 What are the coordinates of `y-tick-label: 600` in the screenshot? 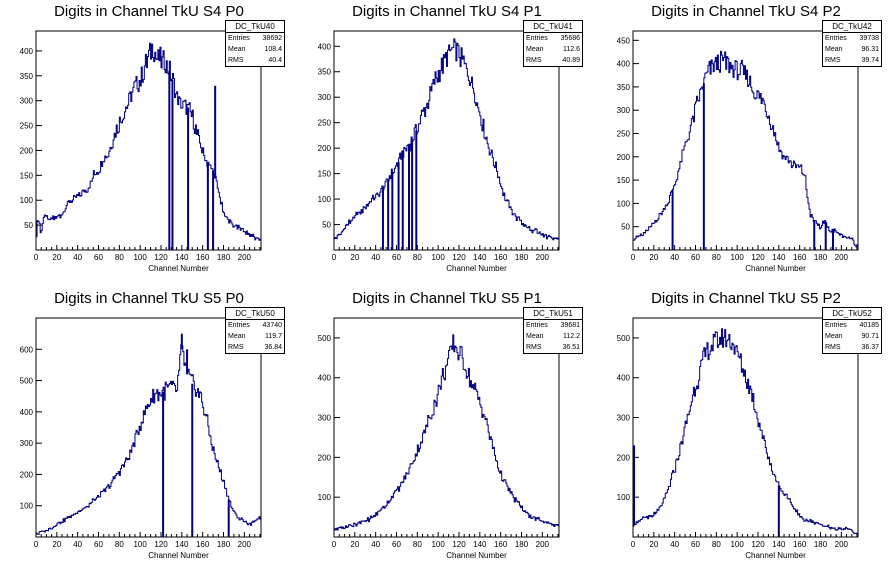 It's located at (27, 349).